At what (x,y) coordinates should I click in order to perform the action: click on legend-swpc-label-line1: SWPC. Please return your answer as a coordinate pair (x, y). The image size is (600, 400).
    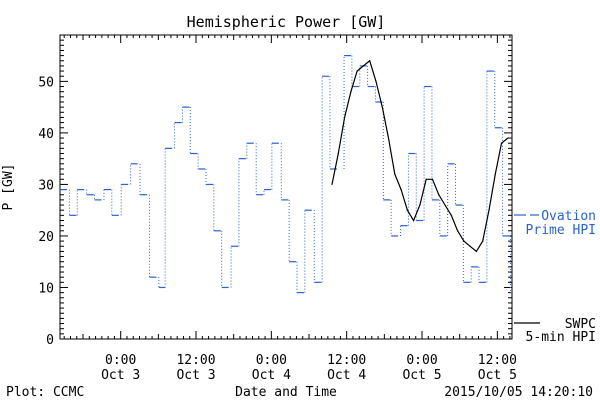
    Looking at the image, I should click on (580, 324).